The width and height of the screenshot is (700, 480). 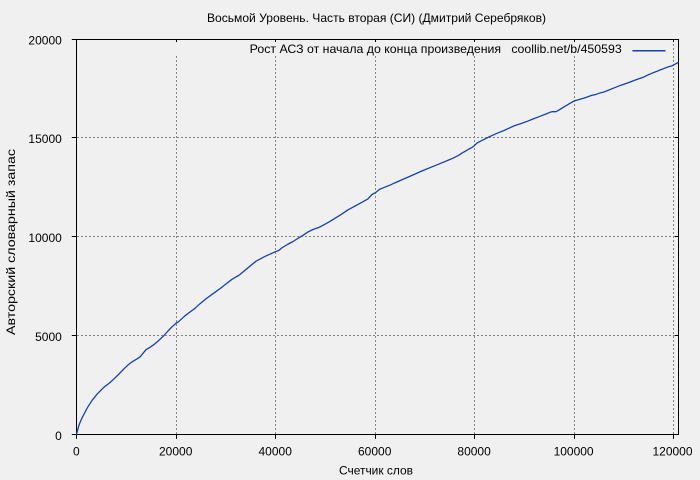 I want to click on svg-text: Счетчик слов, so click(x=376, y=470).